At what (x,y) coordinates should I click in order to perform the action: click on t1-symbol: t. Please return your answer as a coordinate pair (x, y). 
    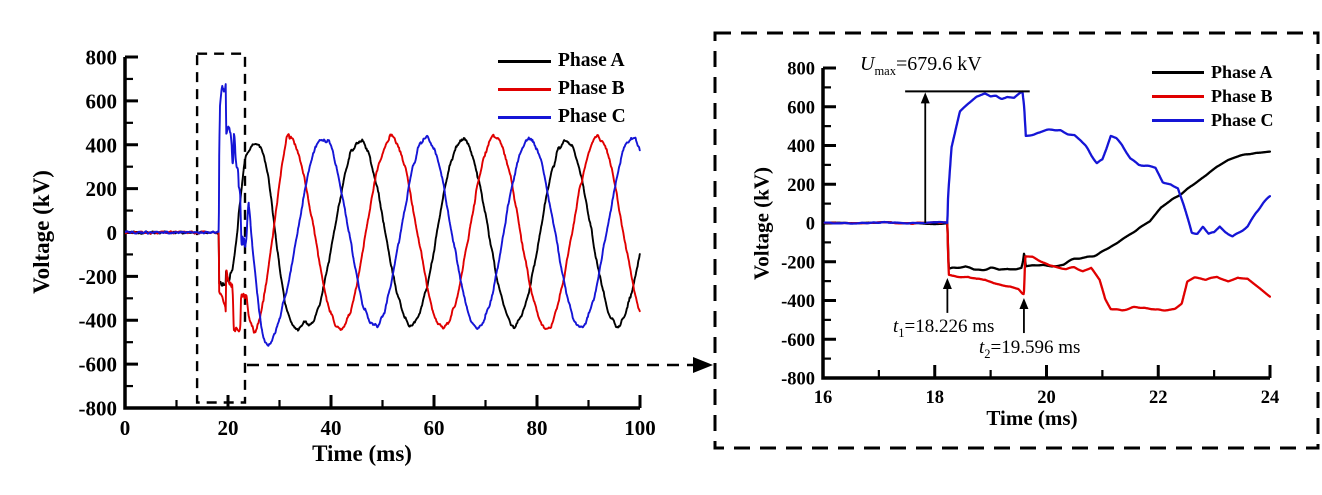
    Looking at the image, I should click on (896, 326).